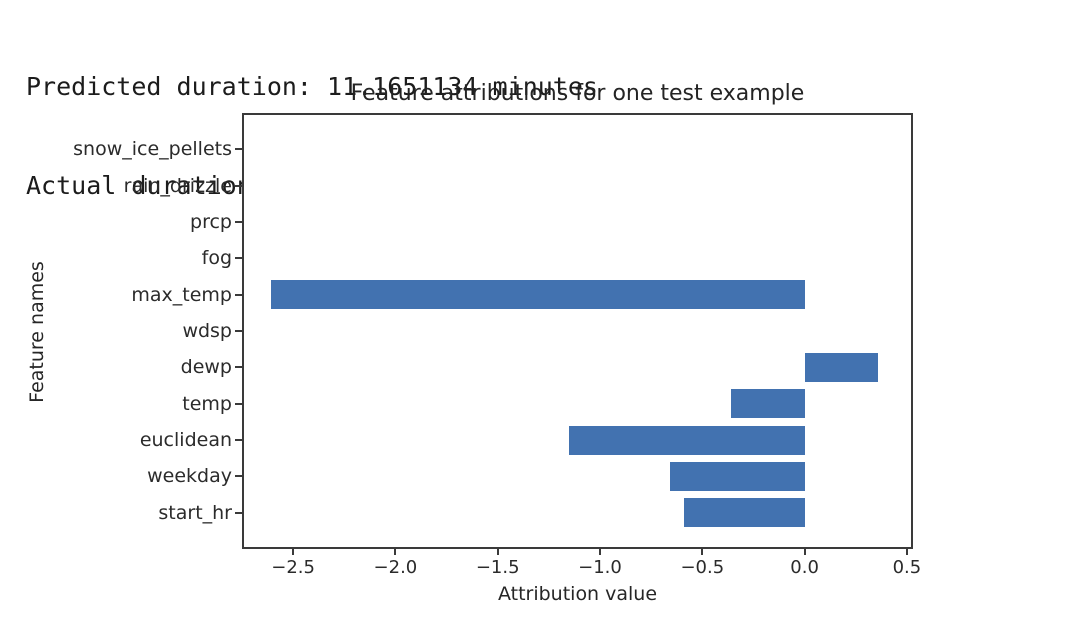 The image size is (1080, 624). What do you see at coordinates (206, 367) in the screenshot?
I see `y-tick-label-dewp: dewp` at bounding box center [206, 367].